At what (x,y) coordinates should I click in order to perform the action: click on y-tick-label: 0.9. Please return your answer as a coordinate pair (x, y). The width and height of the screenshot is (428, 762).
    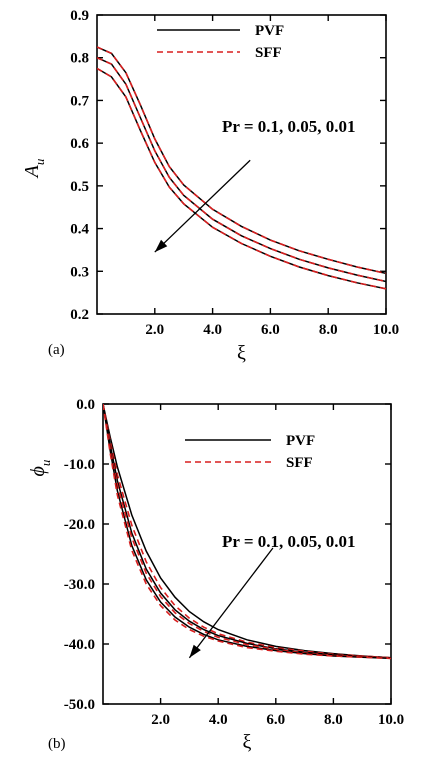
    Looking at the image, I should click on (79, 16).